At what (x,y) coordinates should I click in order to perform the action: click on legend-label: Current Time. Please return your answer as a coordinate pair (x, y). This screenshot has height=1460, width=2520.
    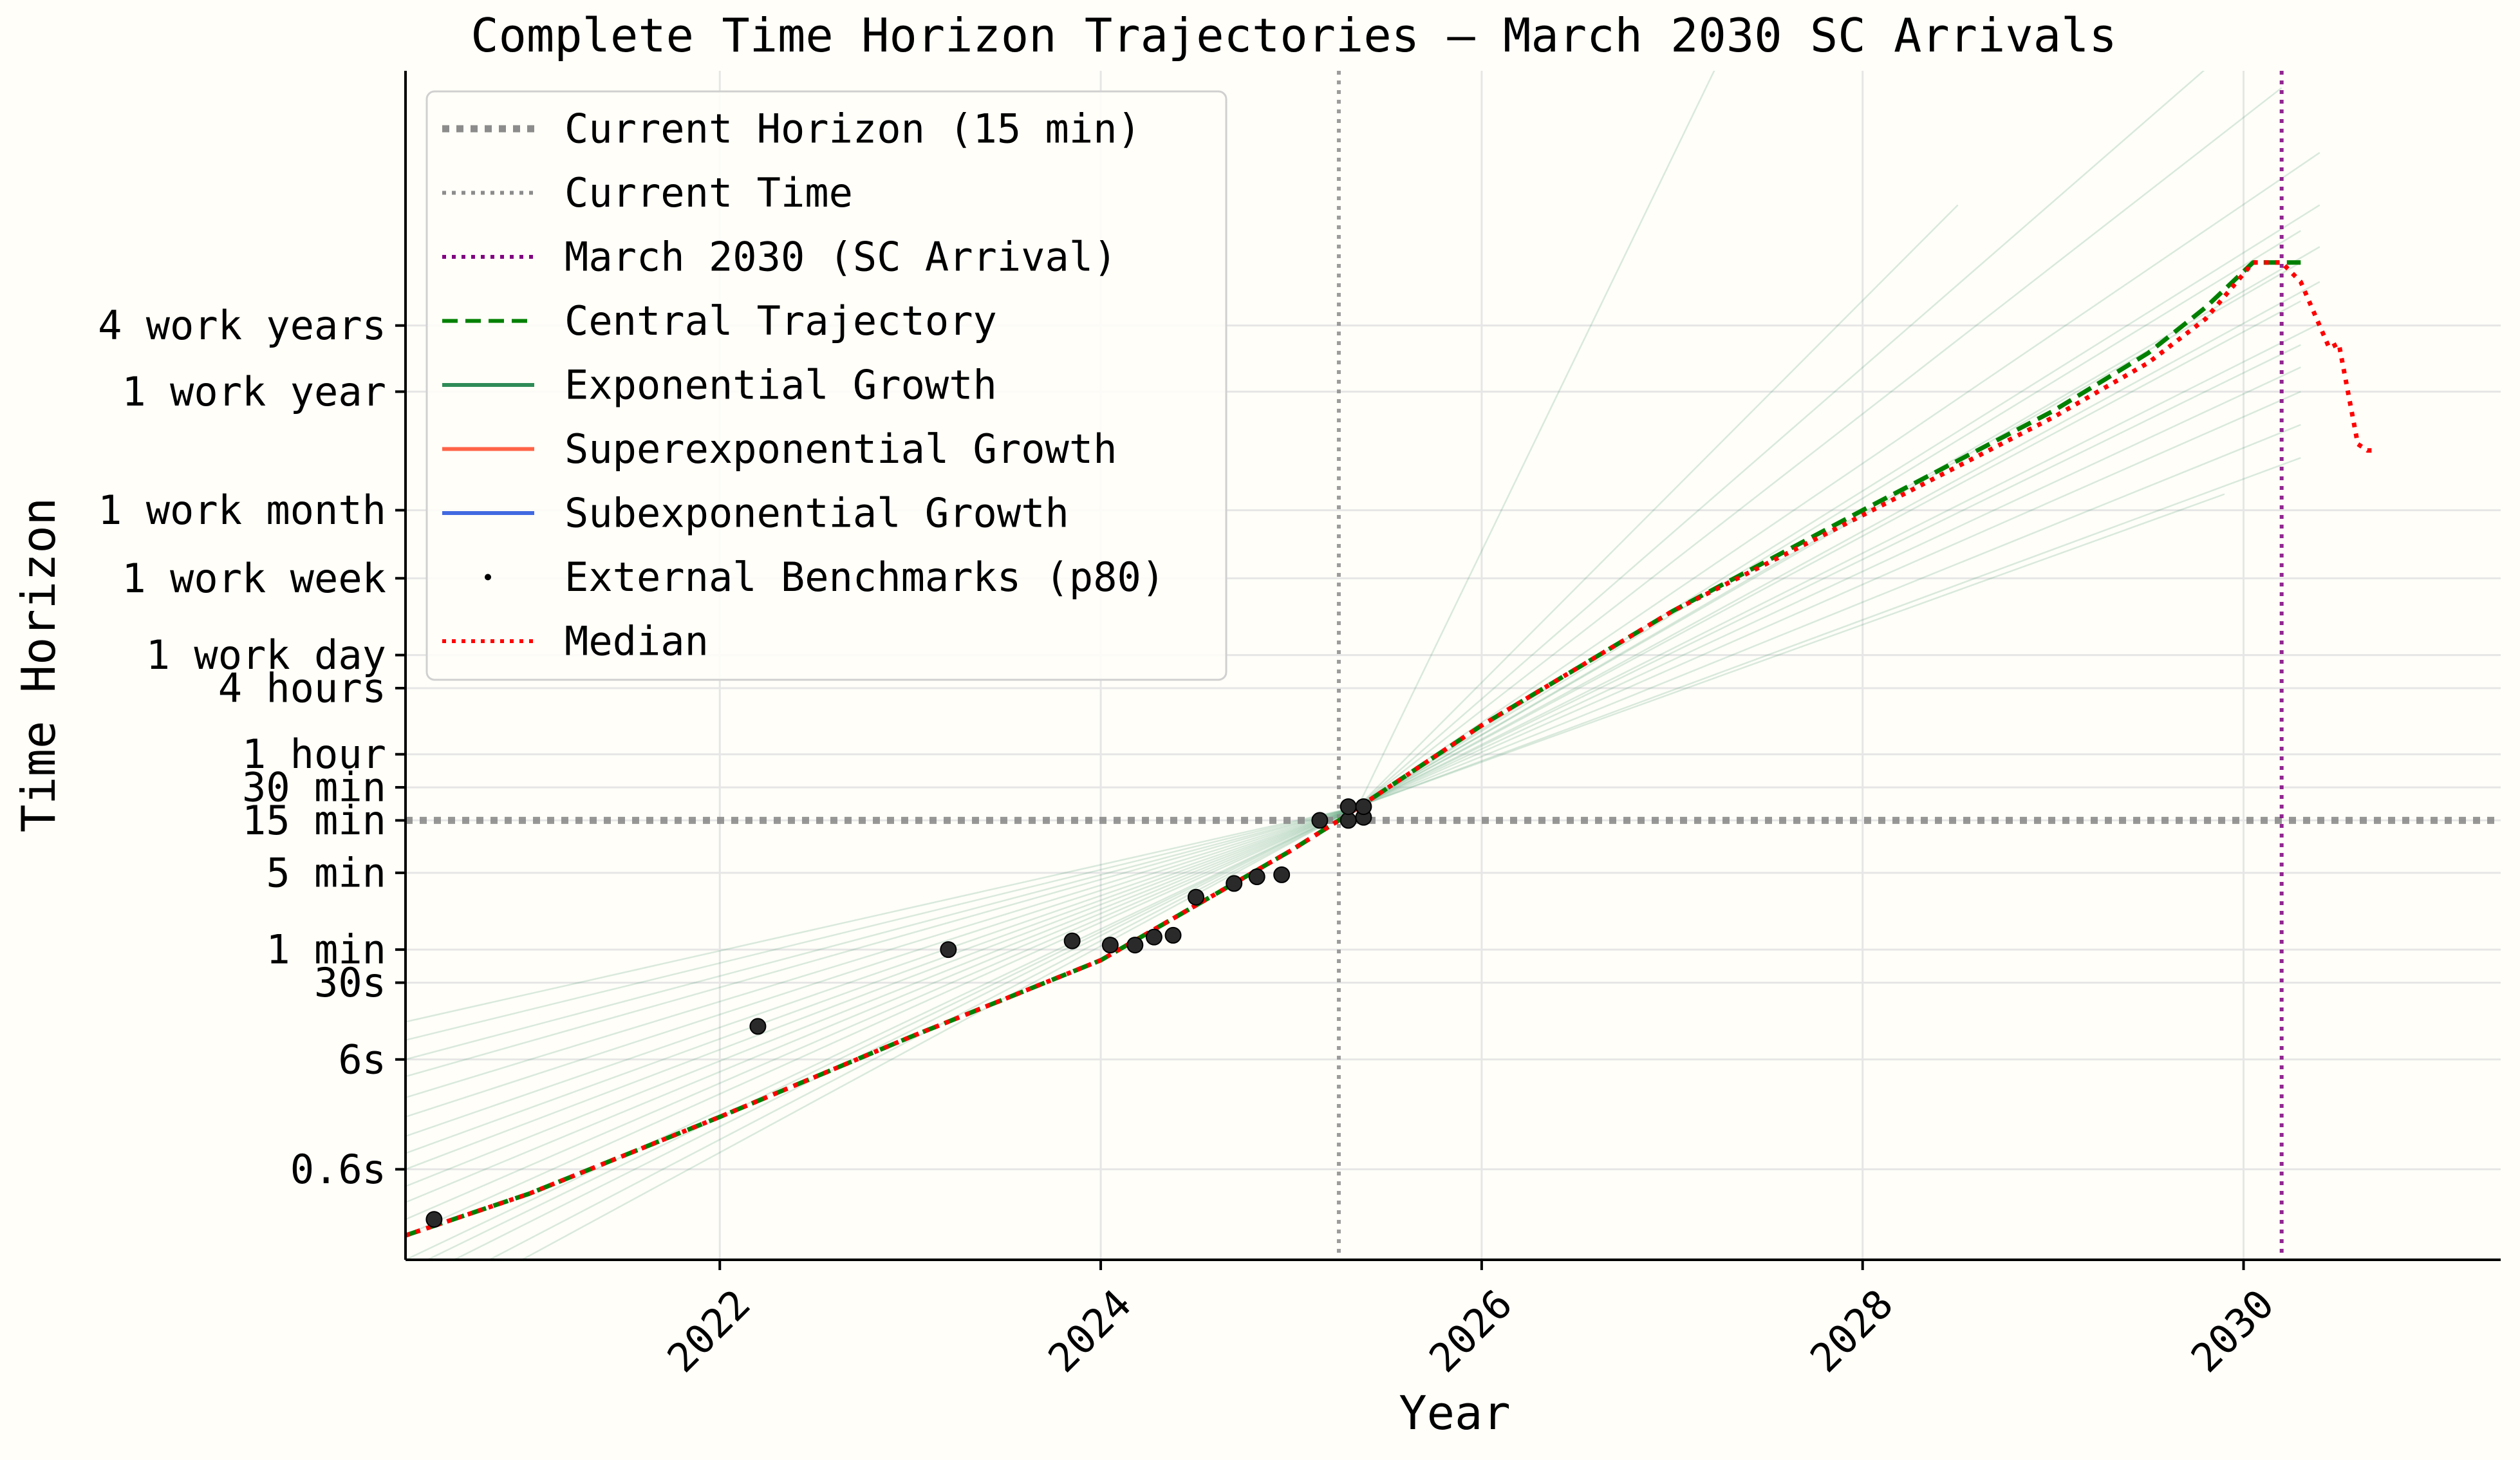
    Looking at the image, I should click on (709, 193).